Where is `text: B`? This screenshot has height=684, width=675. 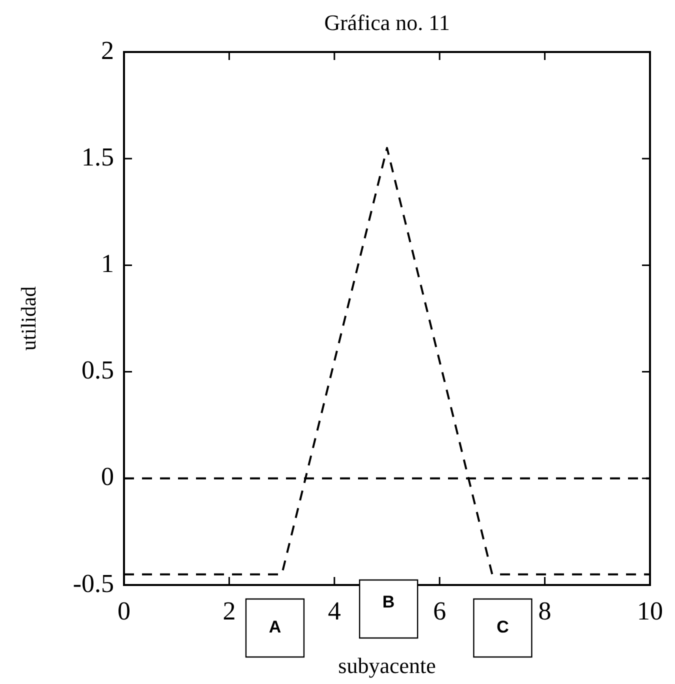
text: B is located at coordinates (388, 602).